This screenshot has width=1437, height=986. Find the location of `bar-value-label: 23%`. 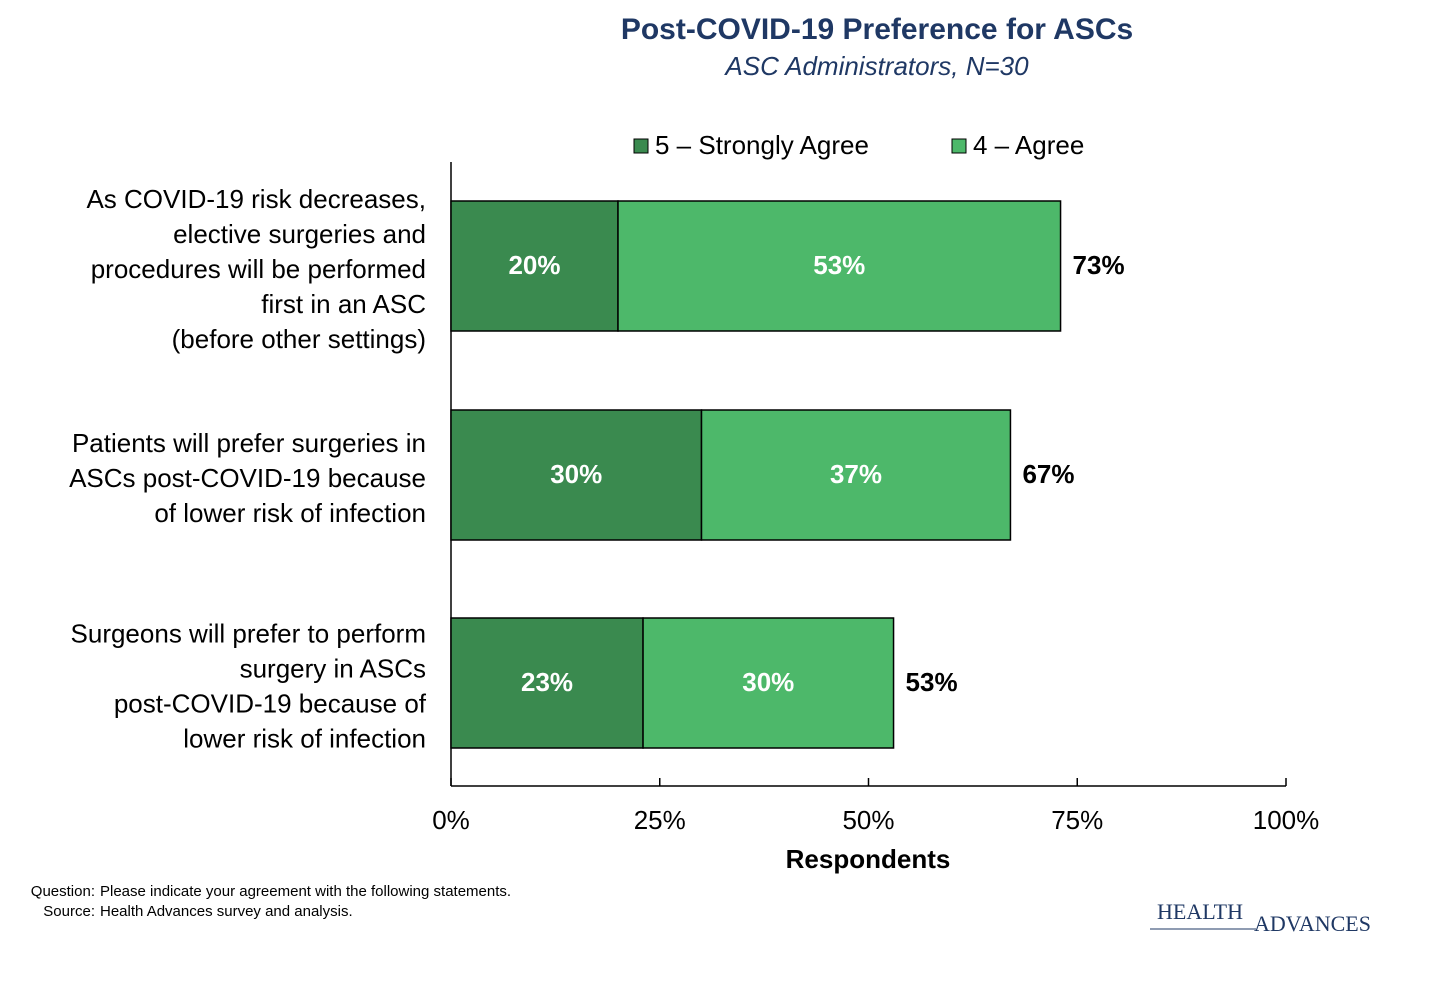

bar-value-label: 23% is located at coordinates (547, 682).